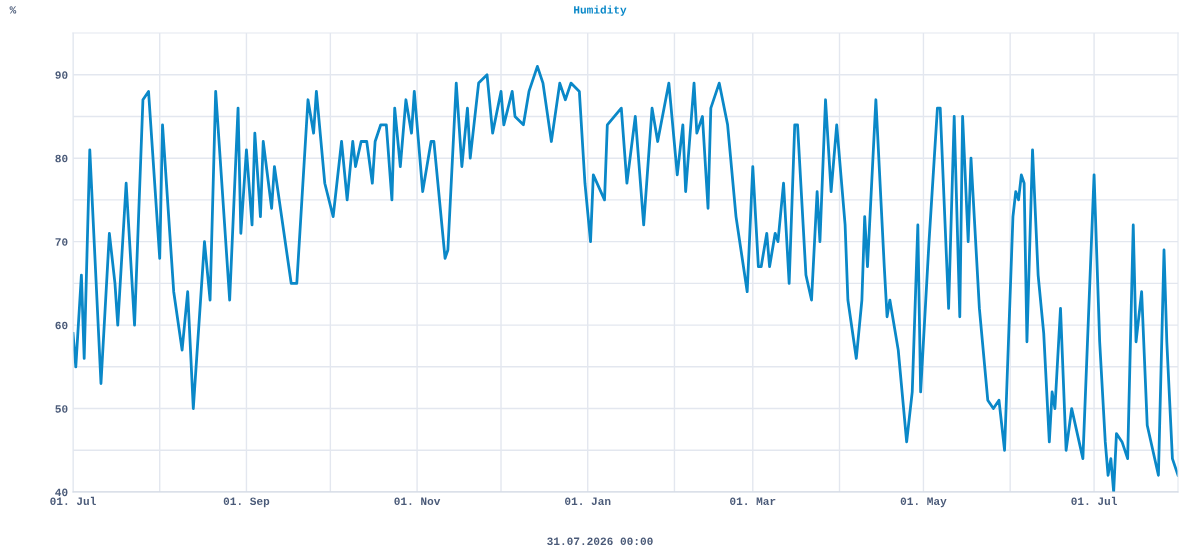 The height and width of the screenshot is (550, 1200). Describe the element at coordinates (246, 502) in the screenshot. I see `x-tick-label: 01. Sep` at that location.